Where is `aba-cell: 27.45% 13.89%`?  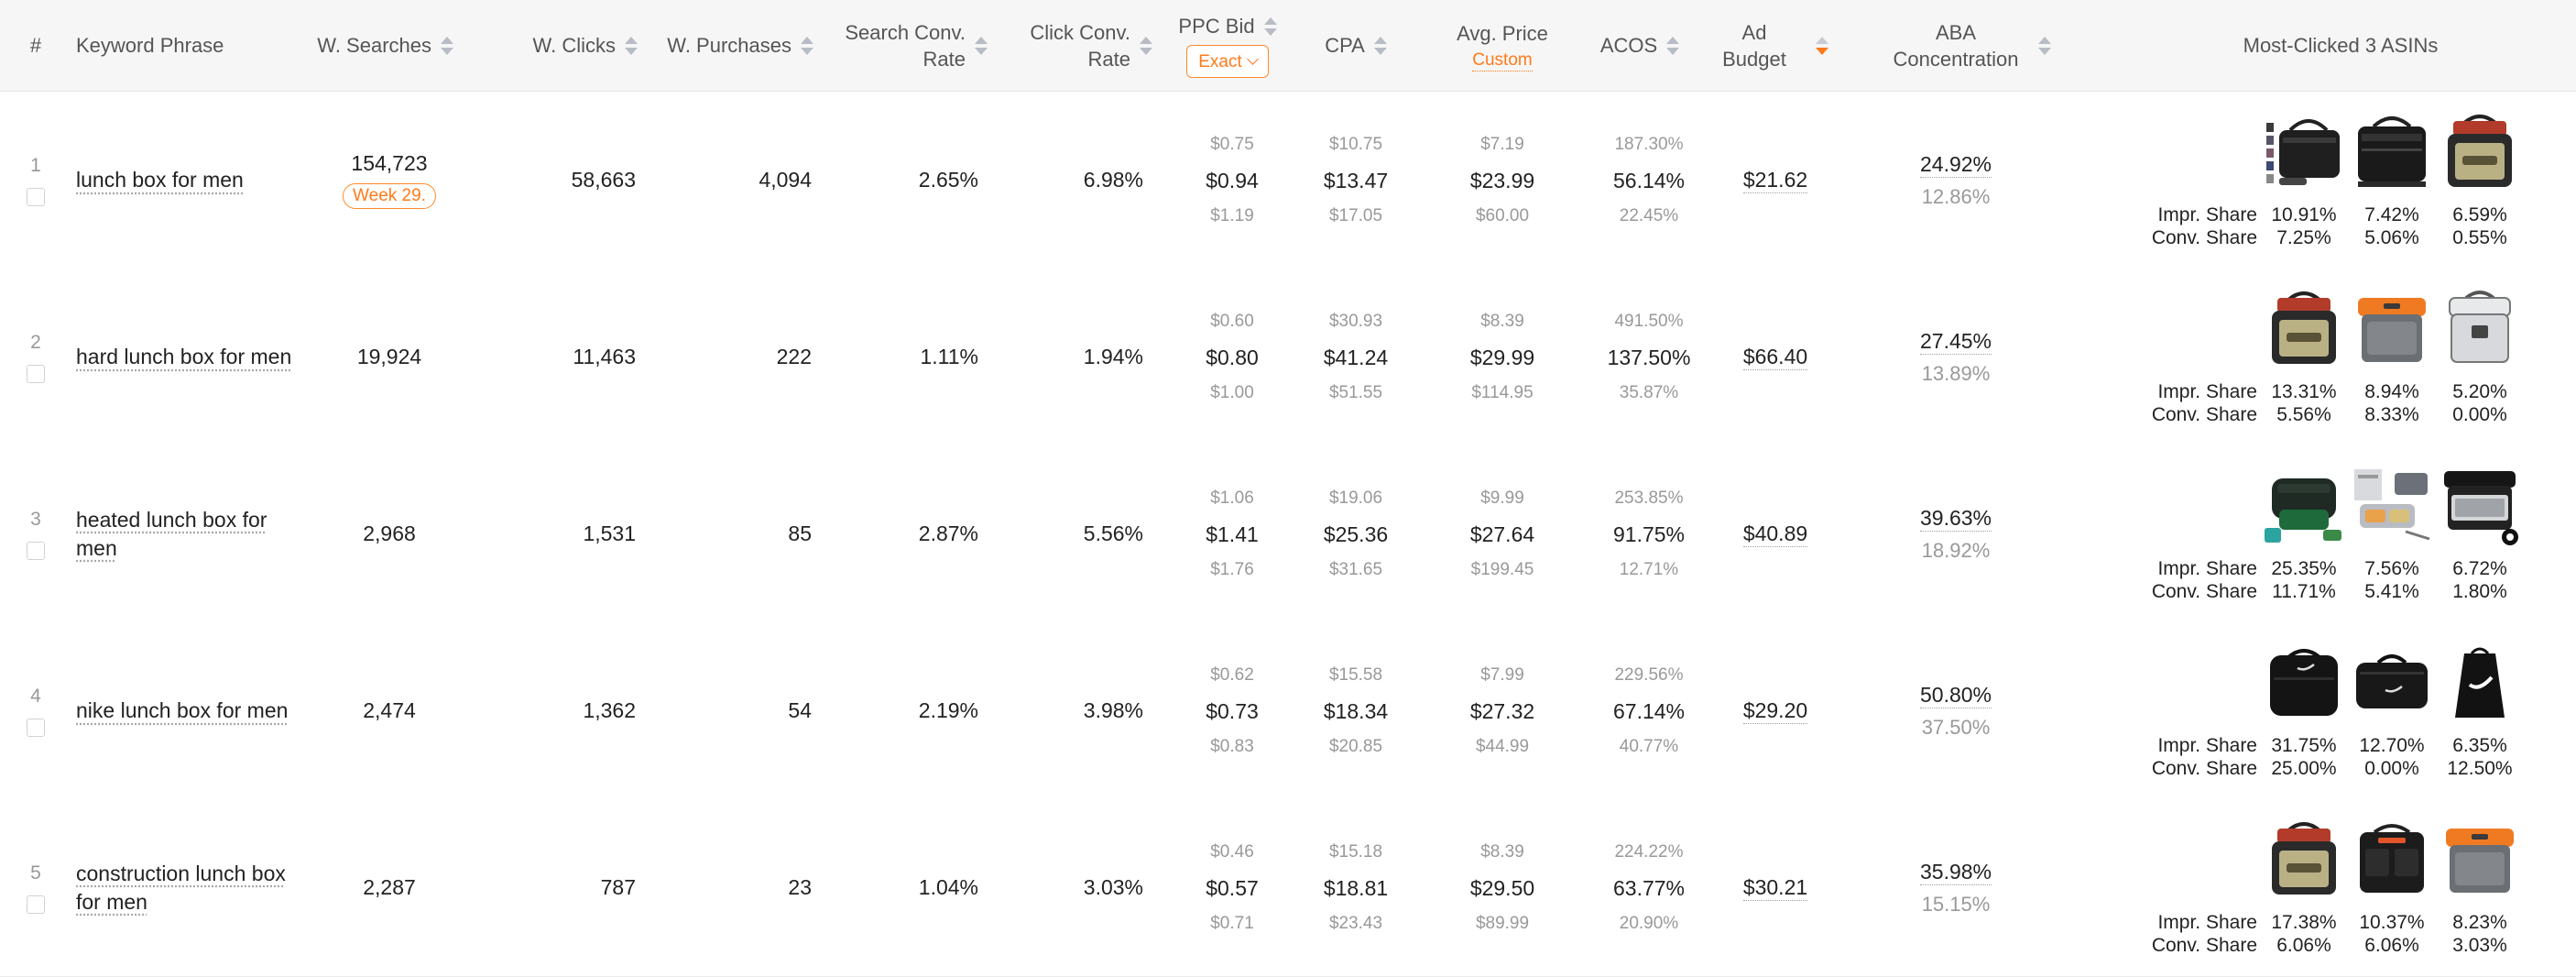 aba-cell: 27.45% 13.89% is located at coordinates (1956, 357).